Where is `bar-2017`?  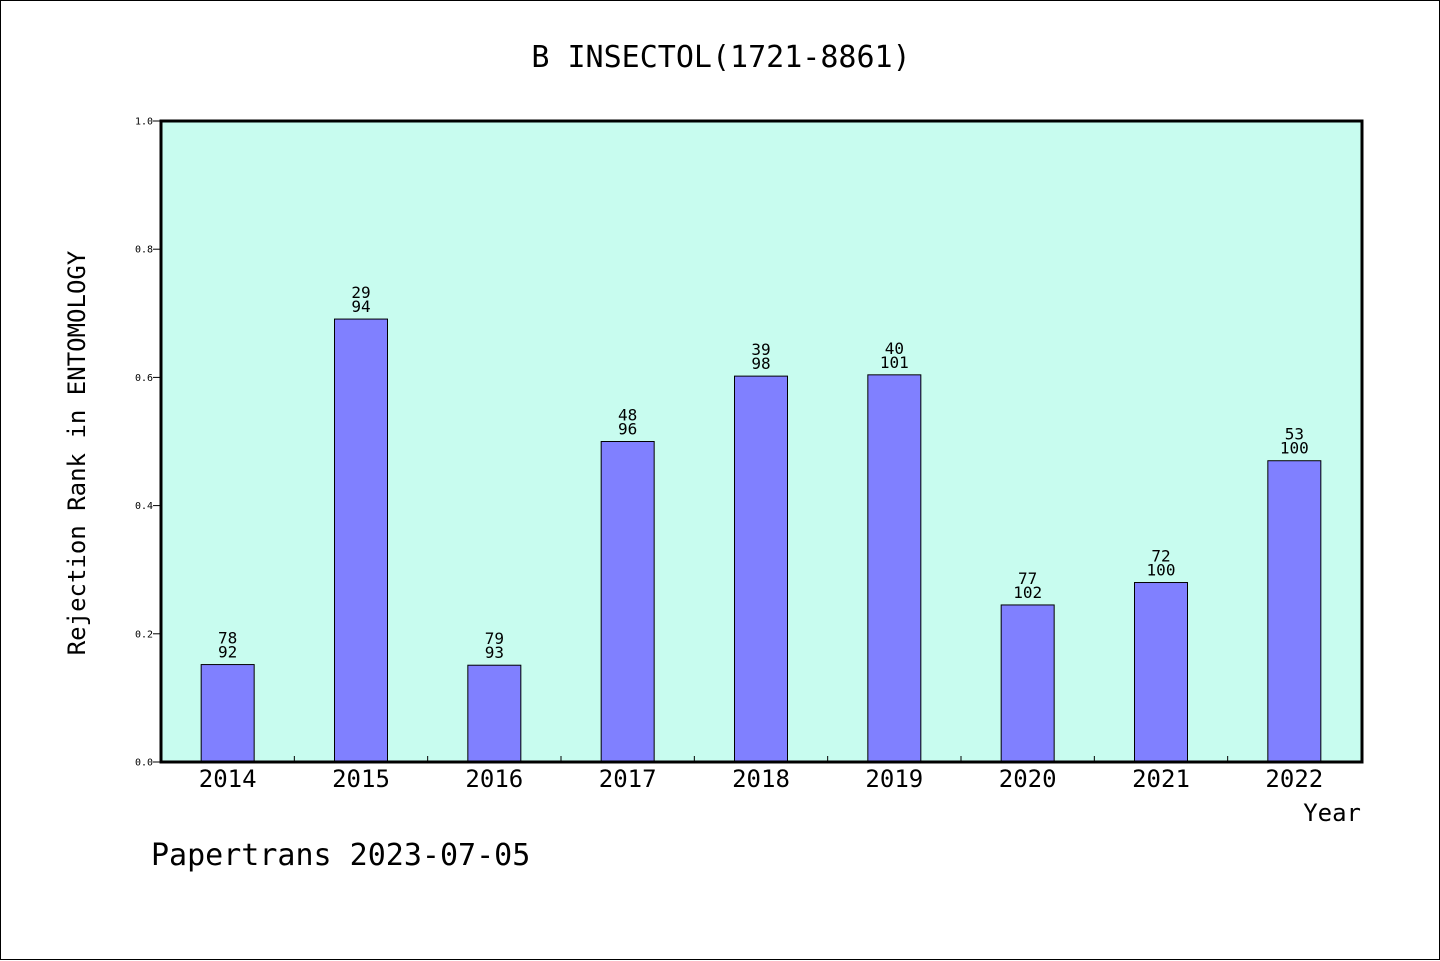
bar-2017 is located at coordinates (627, 602).